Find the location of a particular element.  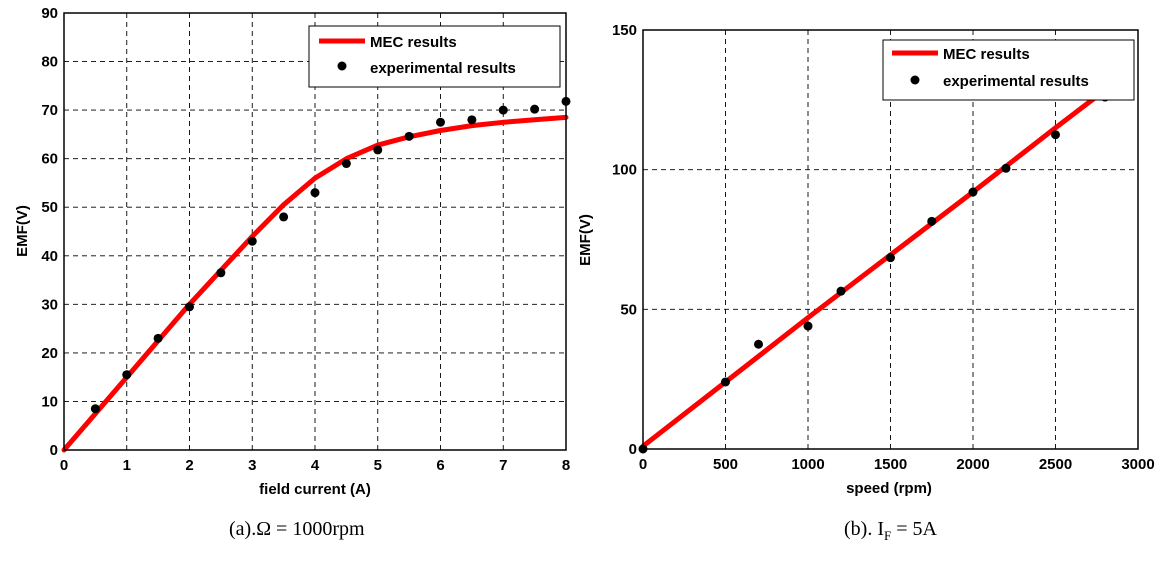

chart-a-x-tick-label: 5 is located at coordinates (378, 465).